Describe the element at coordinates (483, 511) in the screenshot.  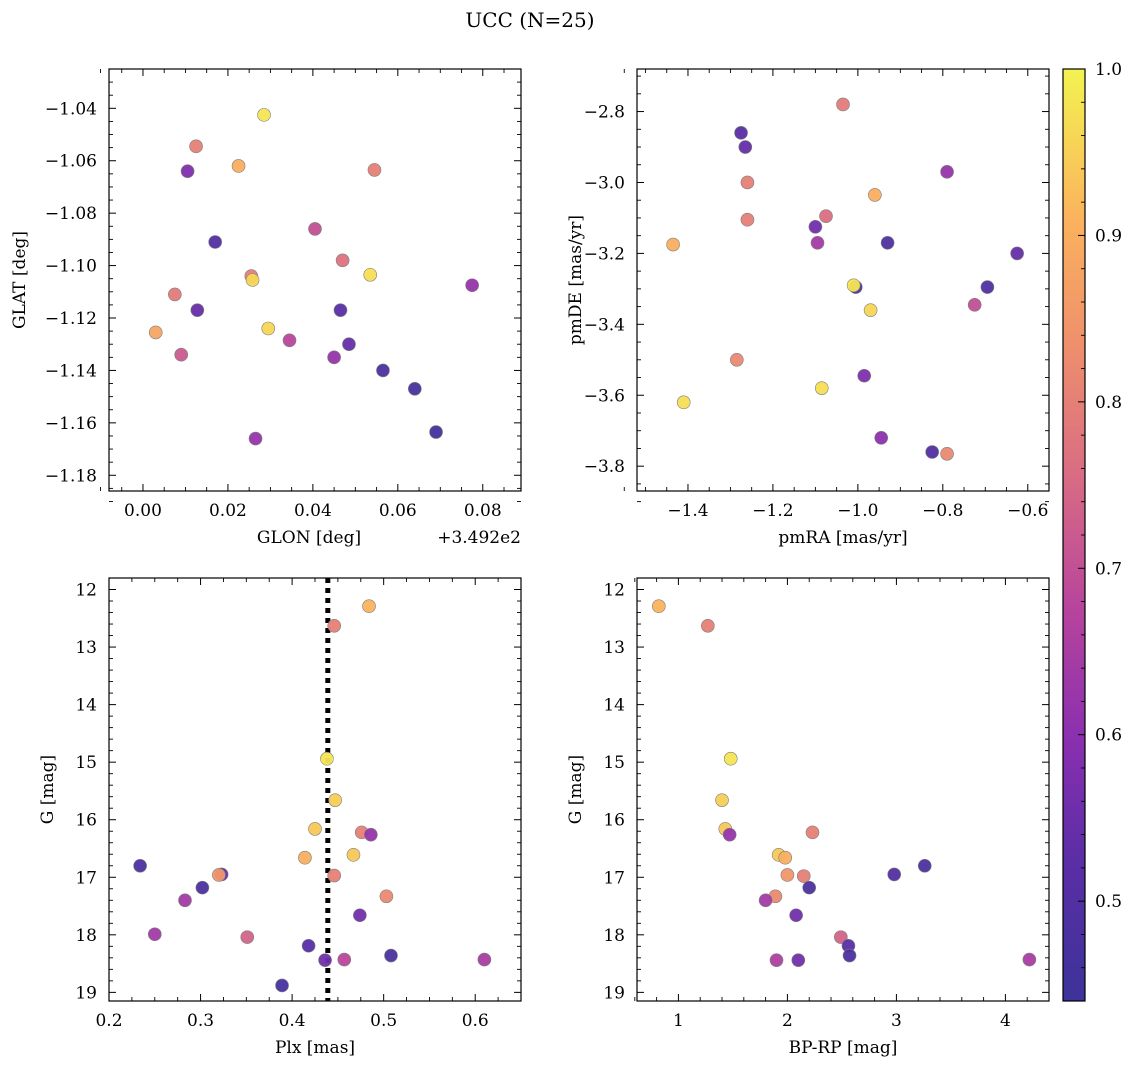
I see `x-tick-label: 0.08` at that location.